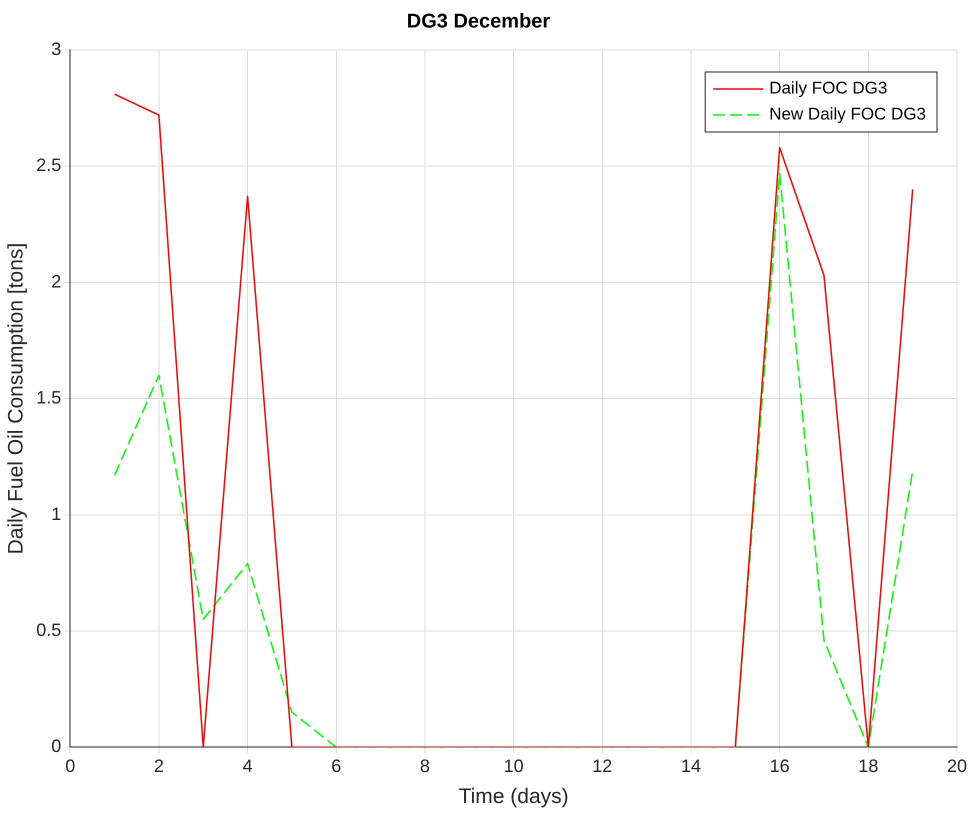 This screenshot has height=814, width=973. Describe the element at coordinates (690, 766) in the screenshot. I see `x-tick-label: 14` at that location.